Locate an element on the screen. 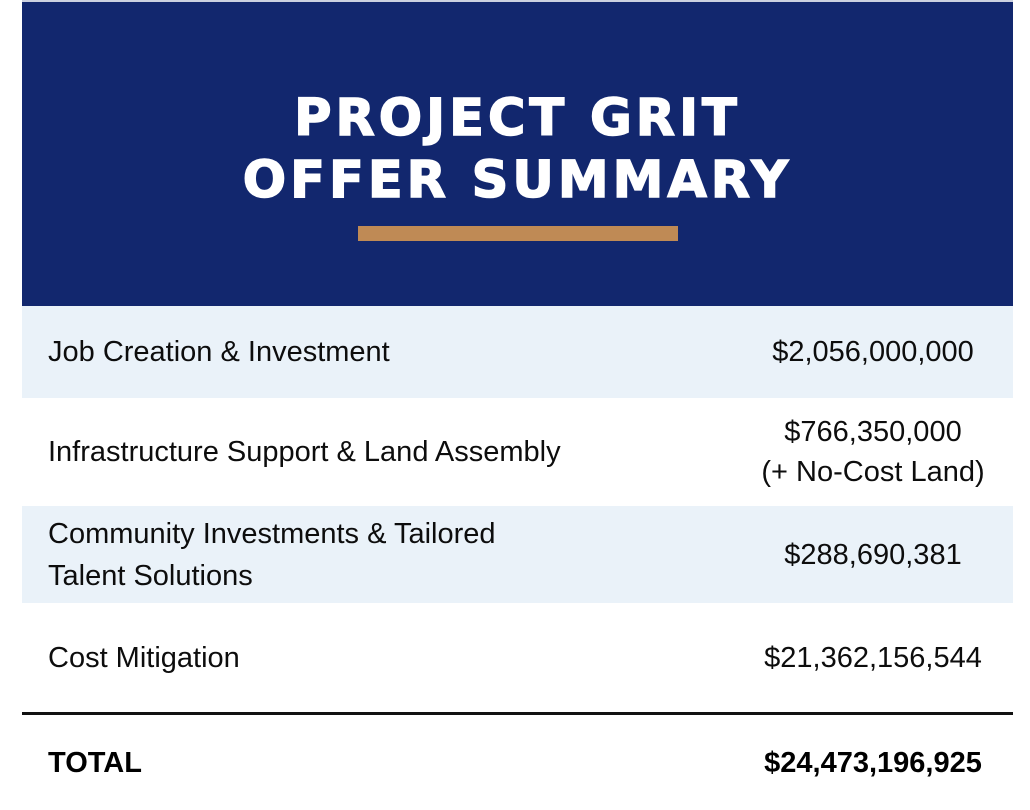 This screenshot has height=810, width=1030. table-row: Job Creation & Investment $2,056,000,000 is located at coordinates (517, 352).